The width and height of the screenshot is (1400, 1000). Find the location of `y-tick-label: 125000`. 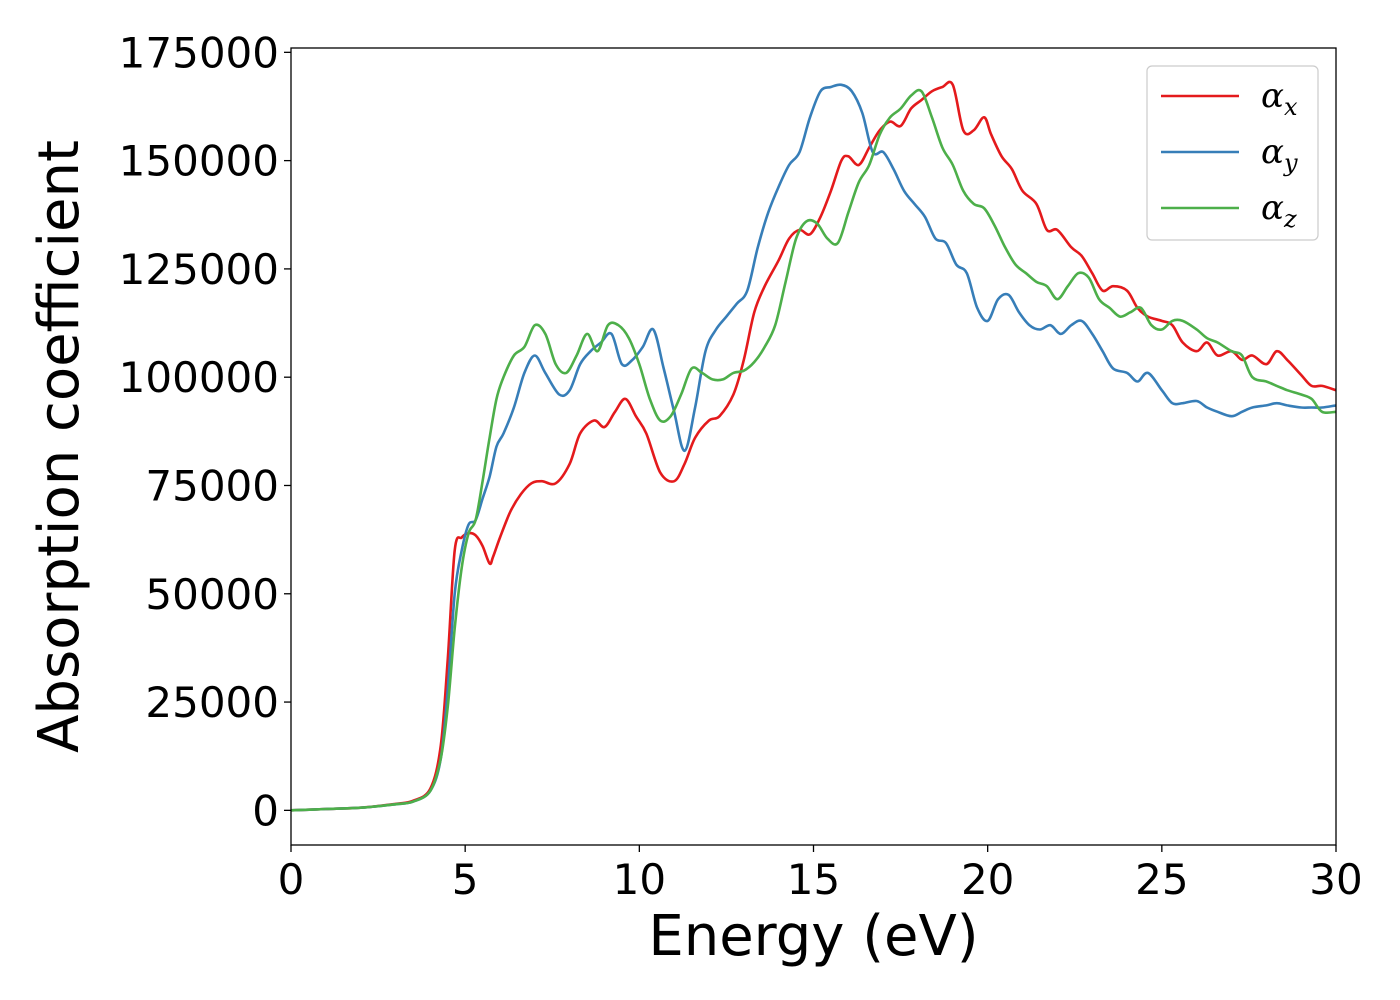

y-tick-label: 125000 is located at coordinates (199, 269).